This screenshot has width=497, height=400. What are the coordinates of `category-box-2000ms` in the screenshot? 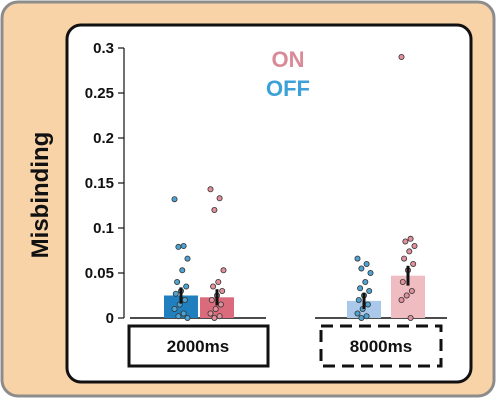 It's located at (198, 346).